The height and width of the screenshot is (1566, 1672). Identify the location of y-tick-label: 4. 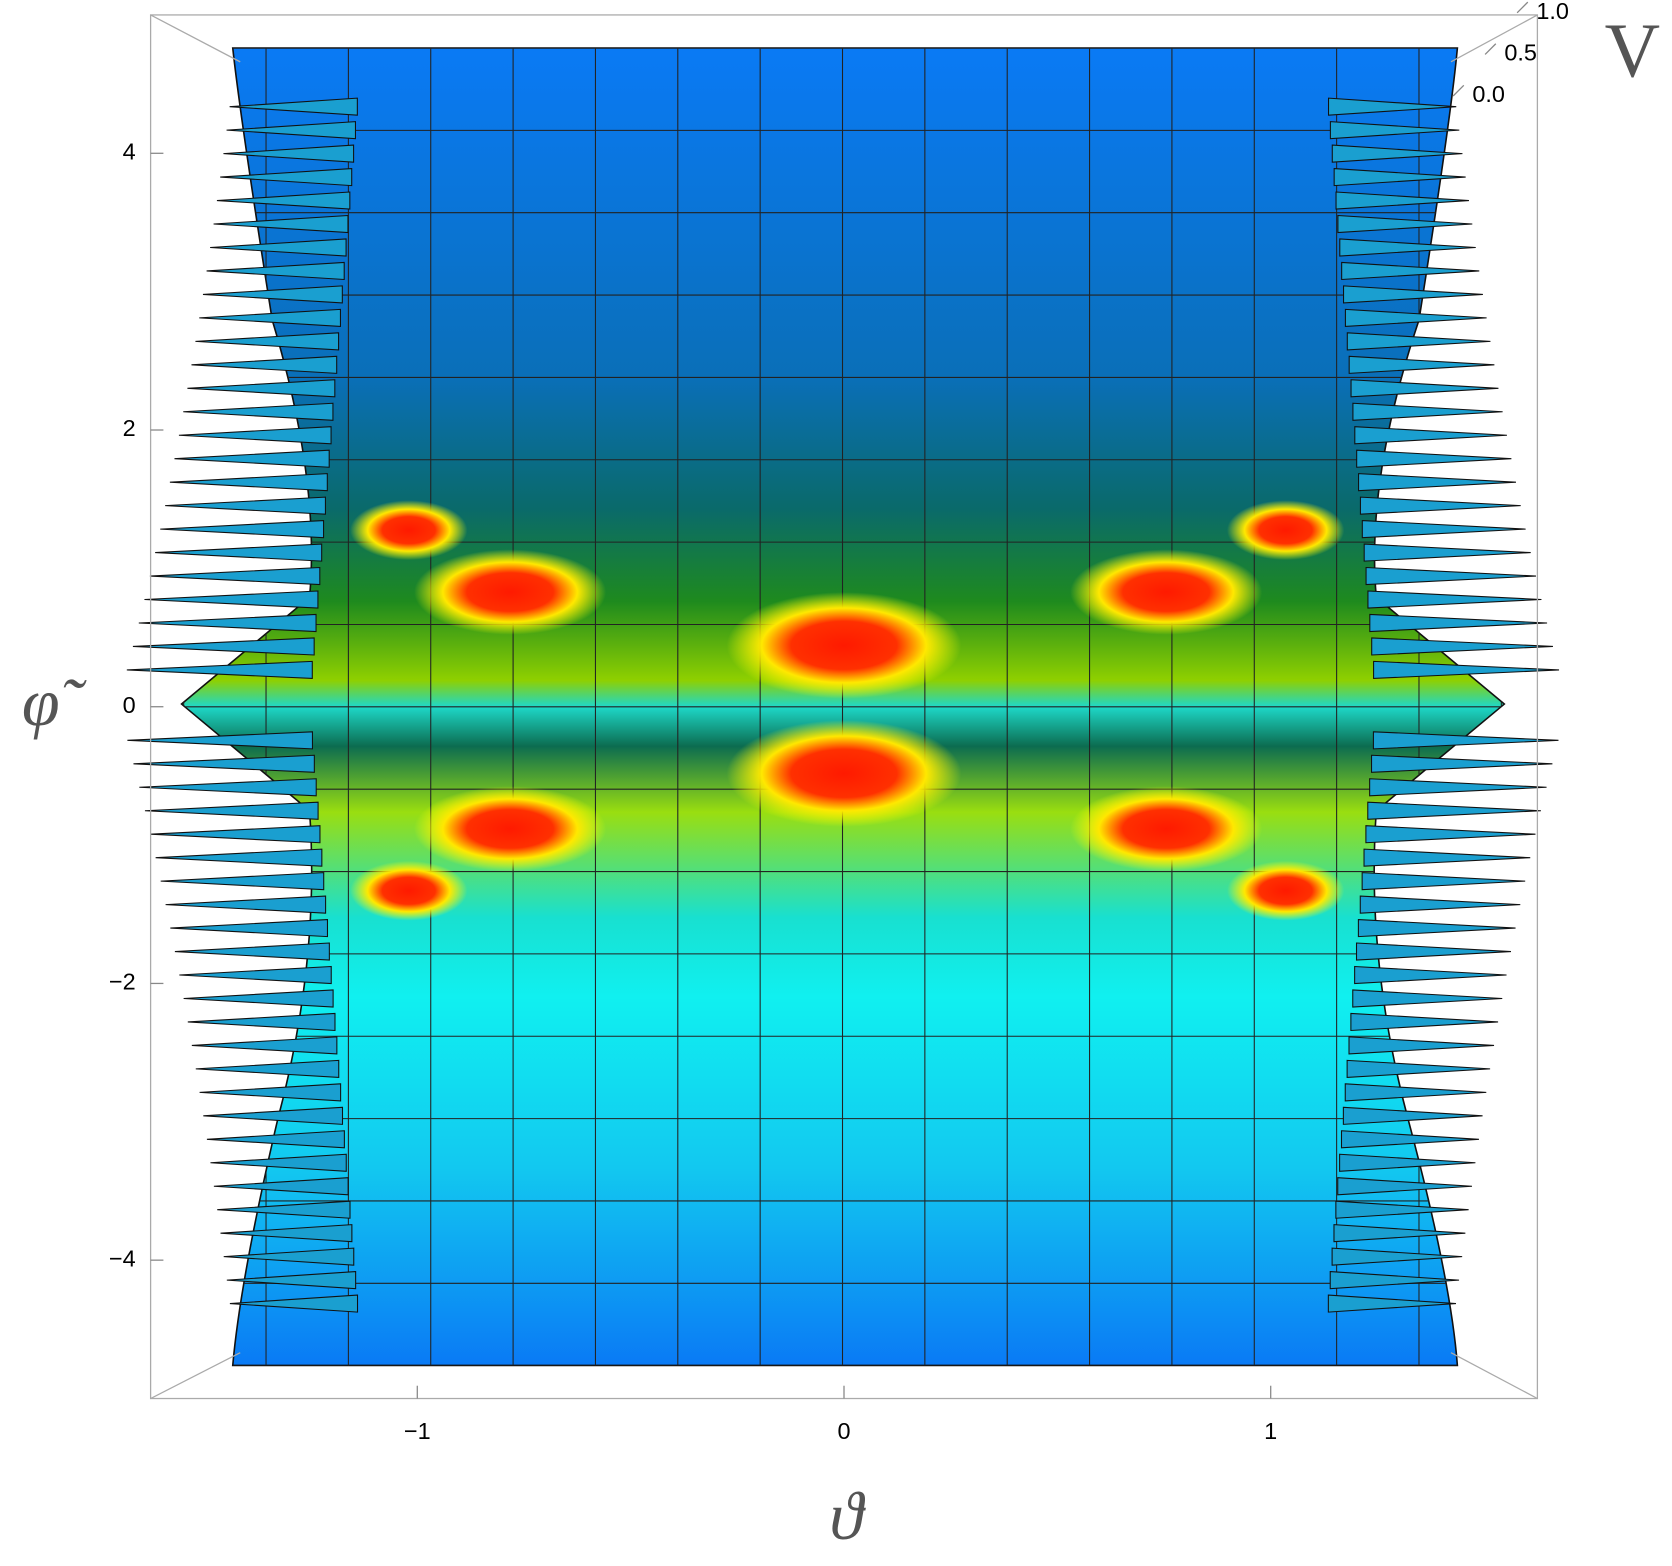
(129, 151).